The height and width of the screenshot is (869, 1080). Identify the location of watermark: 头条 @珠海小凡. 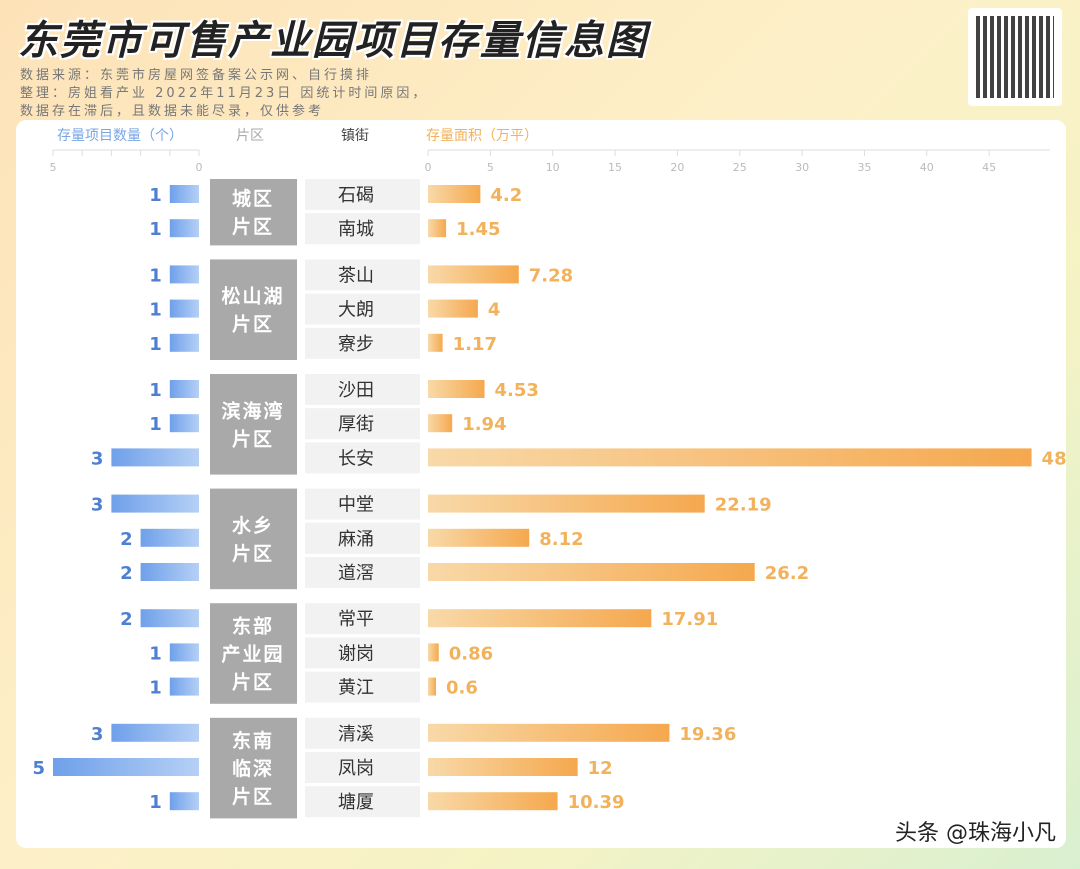
(975, 833).